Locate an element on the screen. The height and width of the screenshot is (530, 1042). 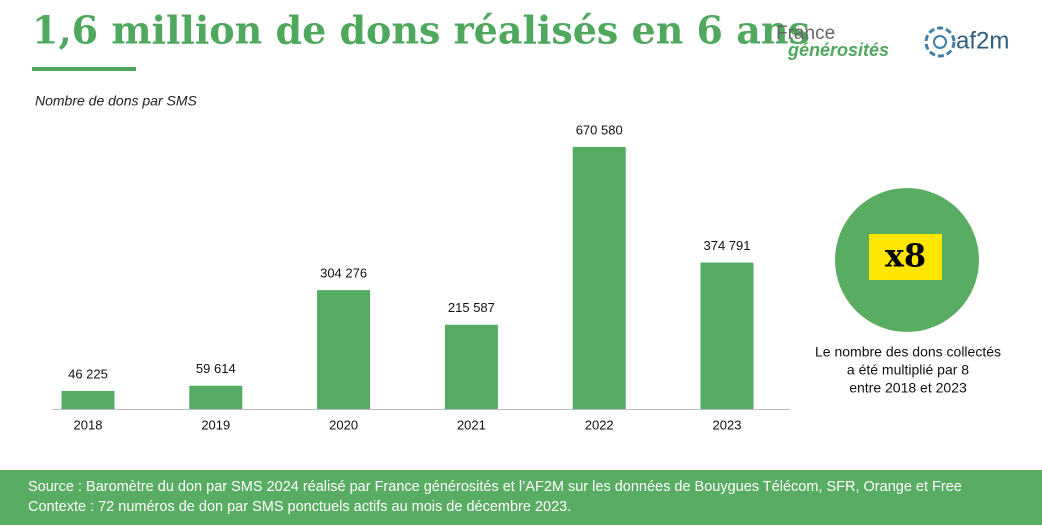
chart-title: 1,6 million de dons réalisés en 6 ans is located at coordinates (421, 30).